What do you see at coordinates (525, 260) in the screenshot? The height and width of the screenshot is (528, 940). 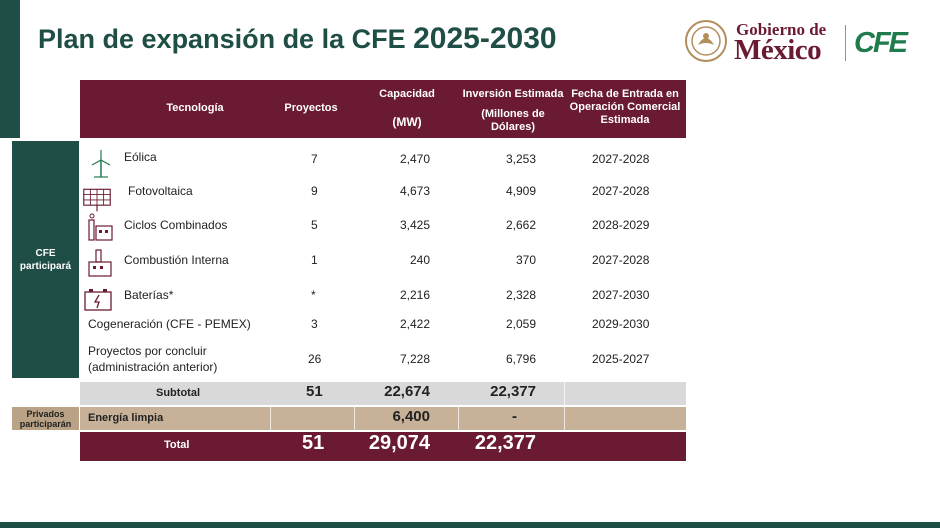 I see `cell-inversion: 370` at bounding box center [525, 260].